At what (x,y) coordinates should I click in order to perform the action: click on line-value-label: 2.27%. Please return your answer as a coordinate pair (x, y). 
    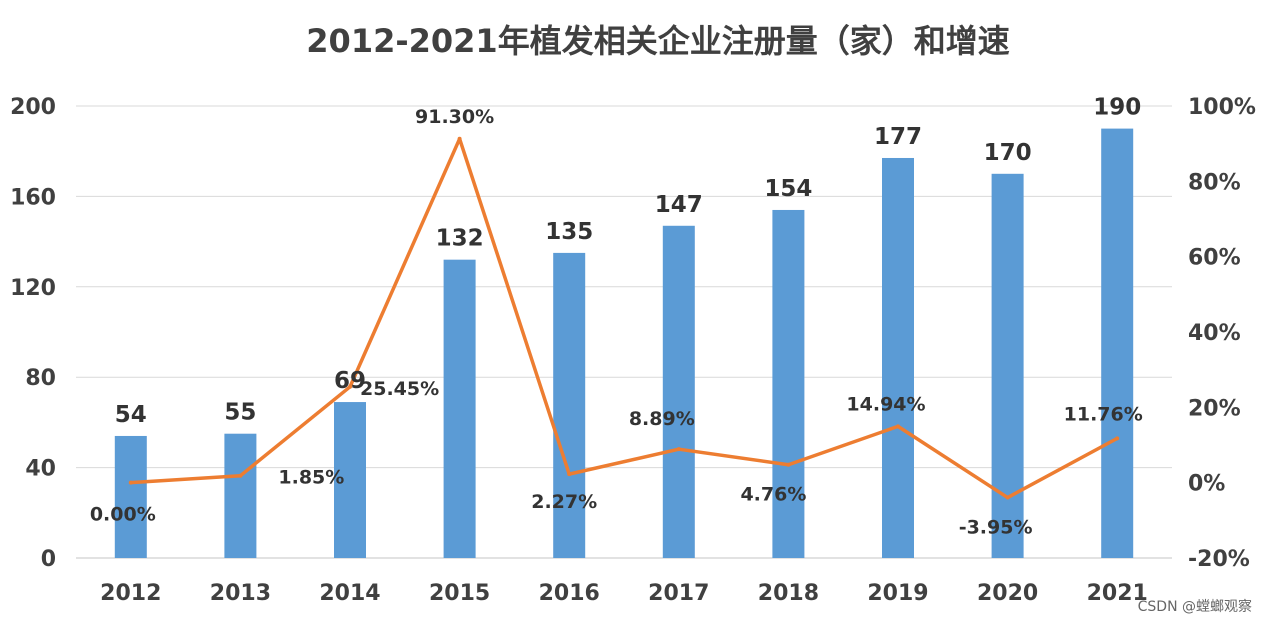
    Looking at the image, I should click on (564, 502).